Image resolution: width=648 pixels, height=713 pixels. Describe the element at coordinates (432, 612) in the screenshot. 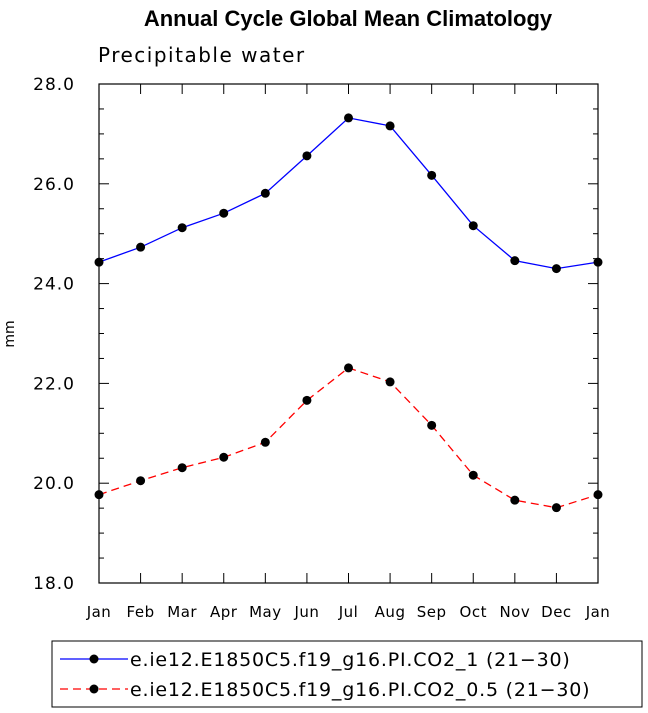

I see `x-tick-label: Sep` at that location.